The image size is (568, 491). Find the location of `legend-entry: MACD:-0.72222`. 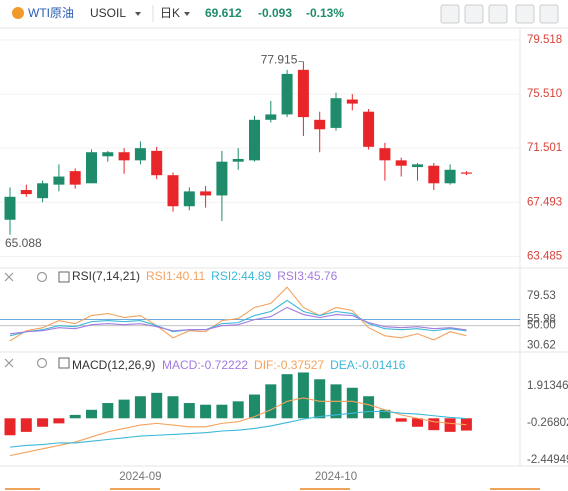

legend-entry: MACD:-0.72222 is located at coordinates (205, 365).